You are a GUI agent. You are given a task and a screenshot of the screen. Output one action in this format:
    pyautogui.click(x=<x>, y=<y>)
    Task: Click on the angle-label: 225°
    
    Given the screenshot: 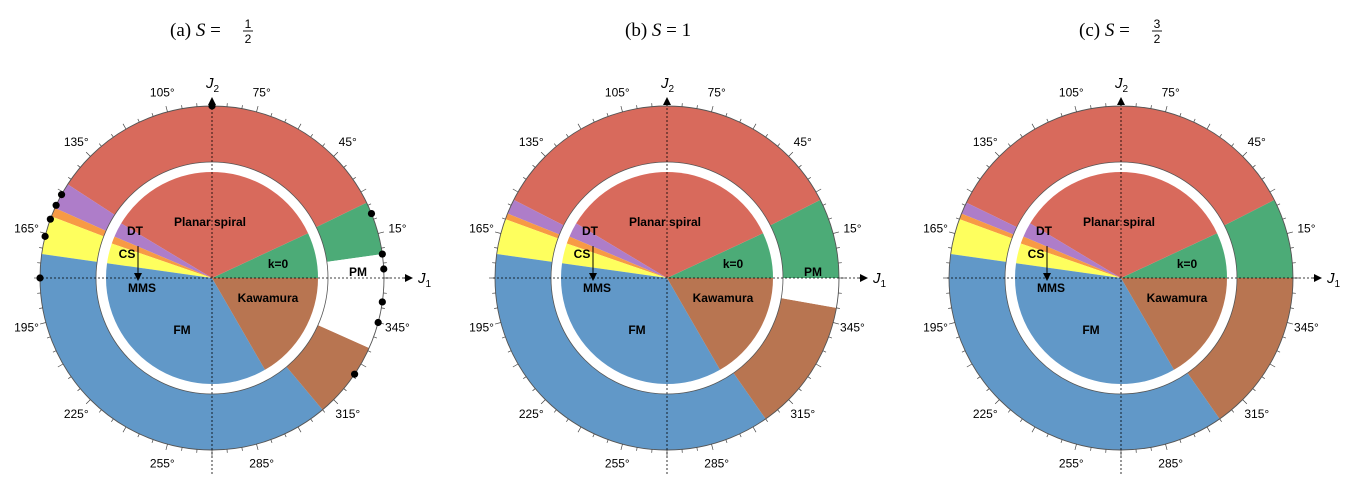 What is the action you would take?
    pyautogui.click(x=76, y=414)
    